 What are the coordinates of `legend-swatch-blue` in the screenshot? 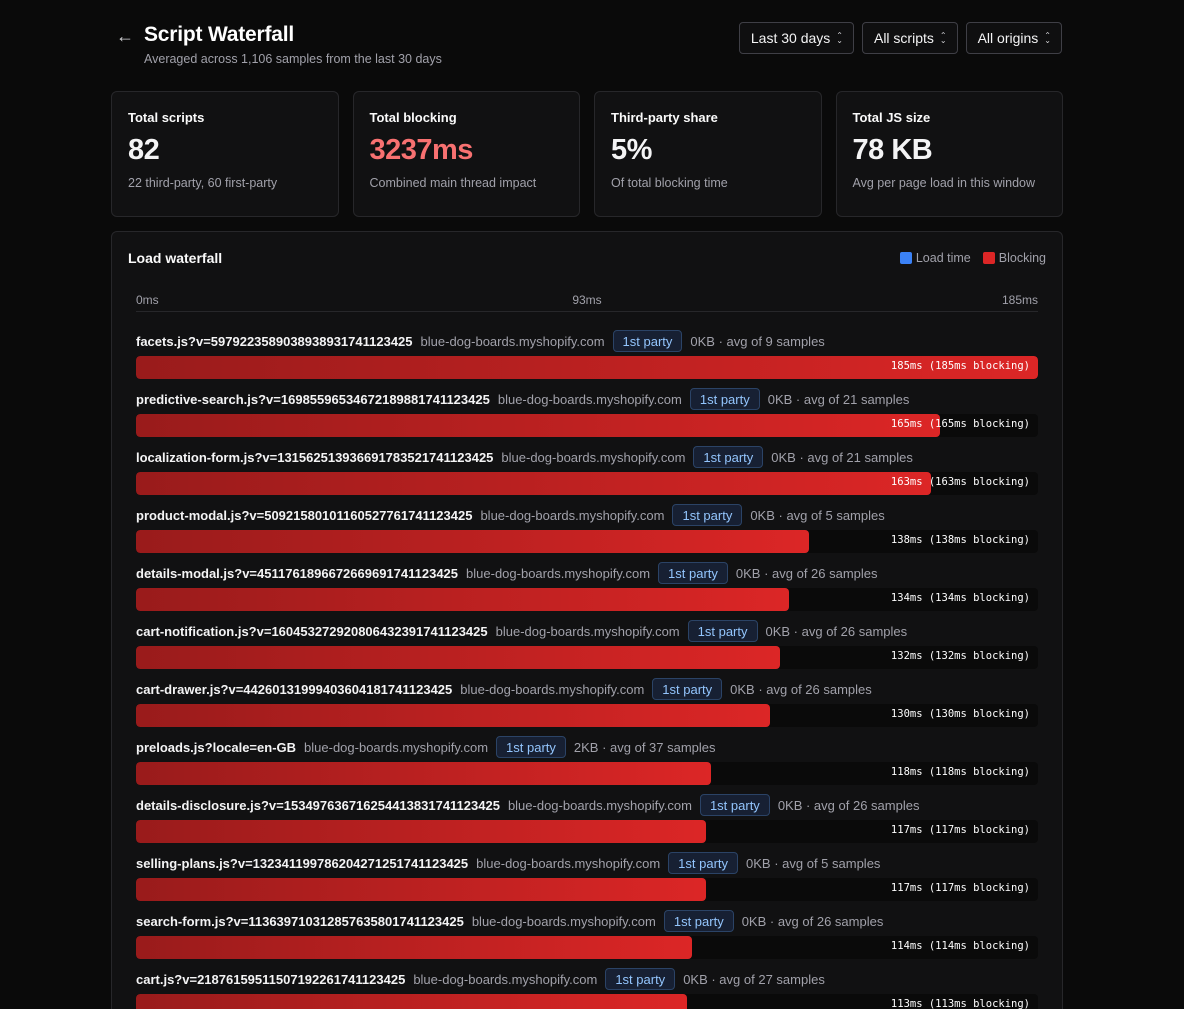 It's located at (905, 258).